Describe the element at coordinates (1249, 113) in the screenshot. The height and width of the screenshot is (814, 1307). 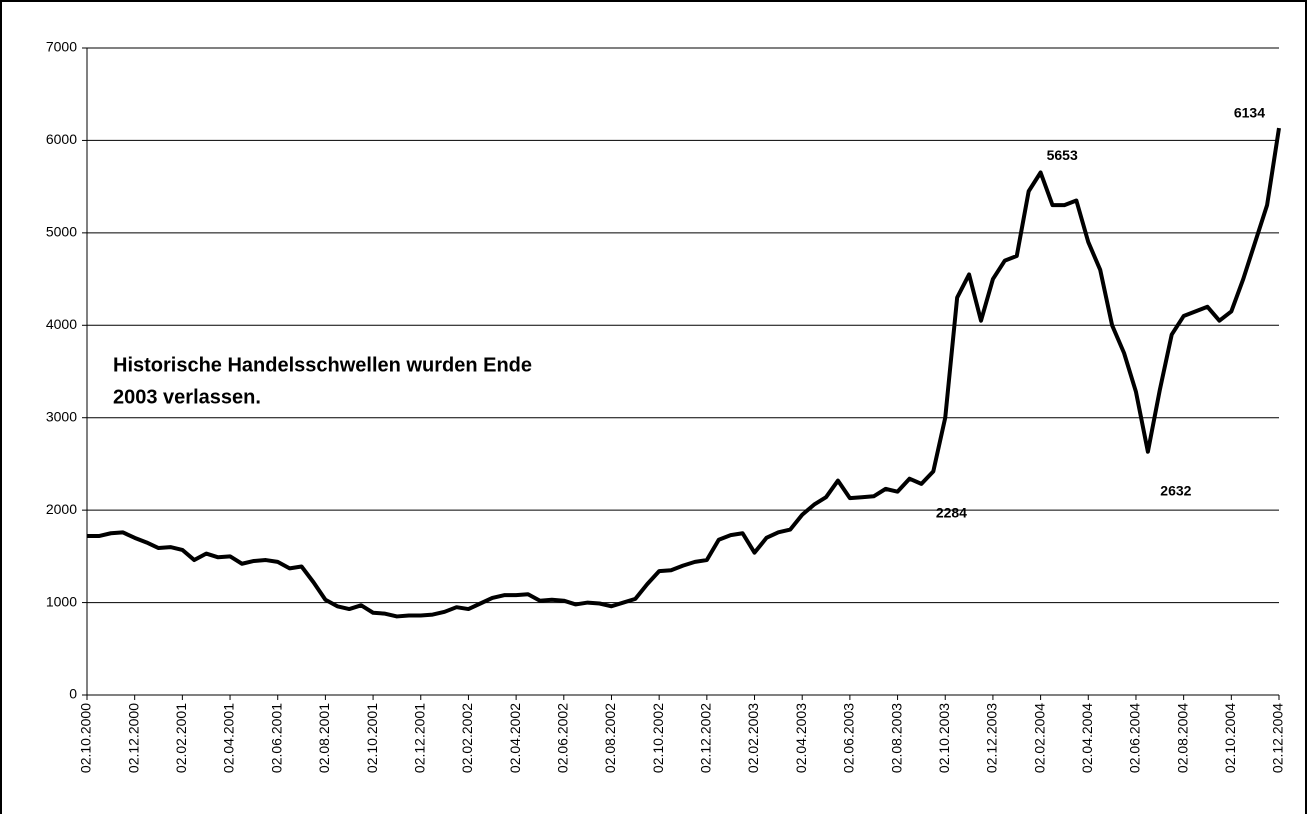
I see `data-label: 6134` at that location.